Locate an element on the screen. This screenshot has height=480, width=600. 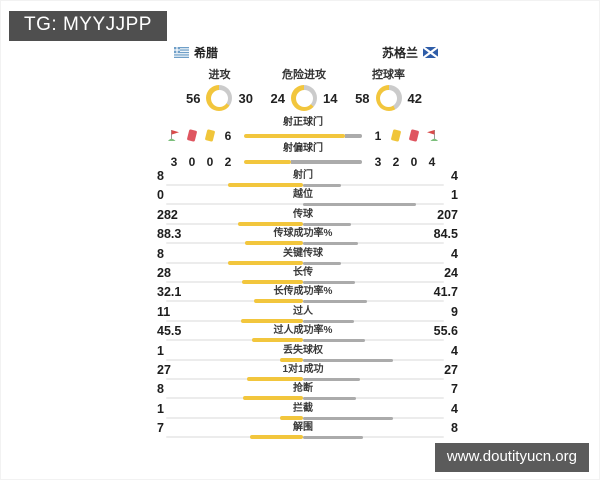
discipline-section: 射正球门 6 1 is located at coordinates (303, 143).